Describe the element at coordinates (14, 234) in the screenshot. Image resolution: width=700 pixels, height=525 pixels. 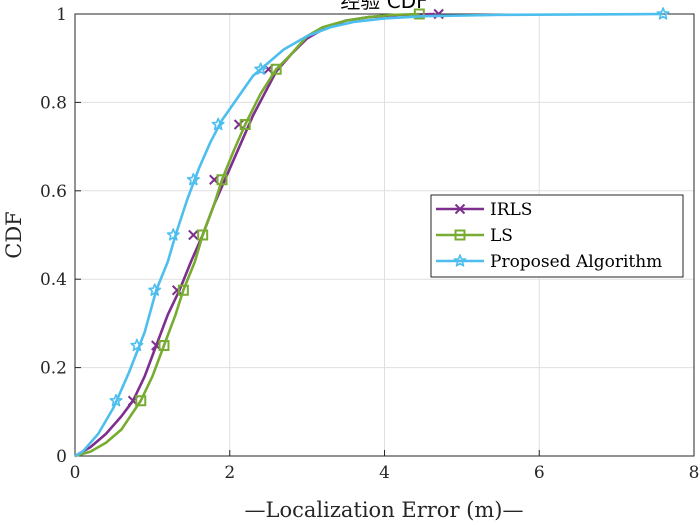
I see `y-axis-label: CDF` at that location.